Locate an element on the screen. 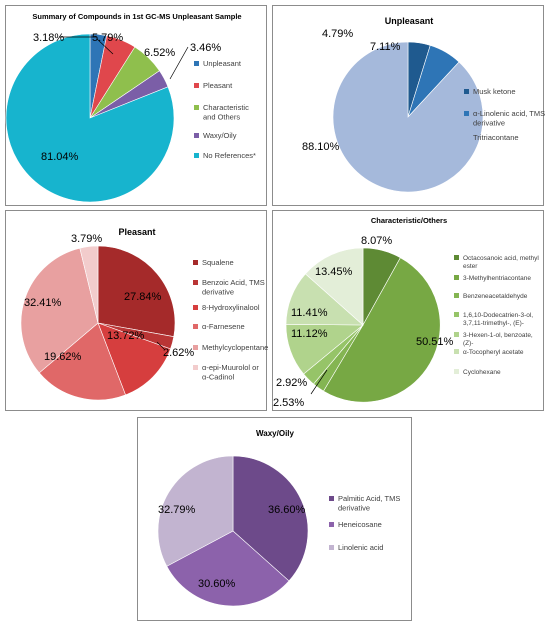 Image resolution: width=550 pixels, height=628 pixels. summary-legend-swatch-no-references is located at coordinates (196, 155).